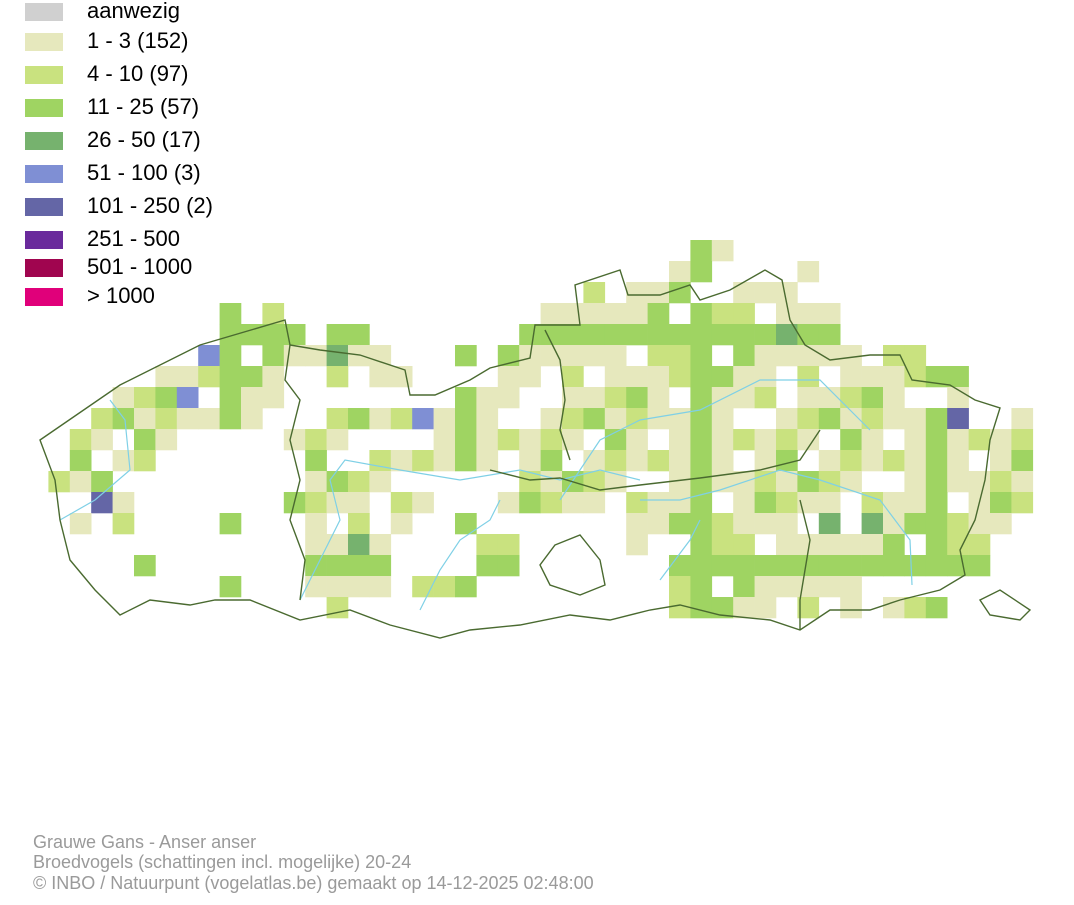 The height and width of the screenshot is (905, 1074). What do you see at coordinates (144, 172) in the screenshot?
I see `legend-label: 51 - 100 (3)` at bounding box center [144, 172].